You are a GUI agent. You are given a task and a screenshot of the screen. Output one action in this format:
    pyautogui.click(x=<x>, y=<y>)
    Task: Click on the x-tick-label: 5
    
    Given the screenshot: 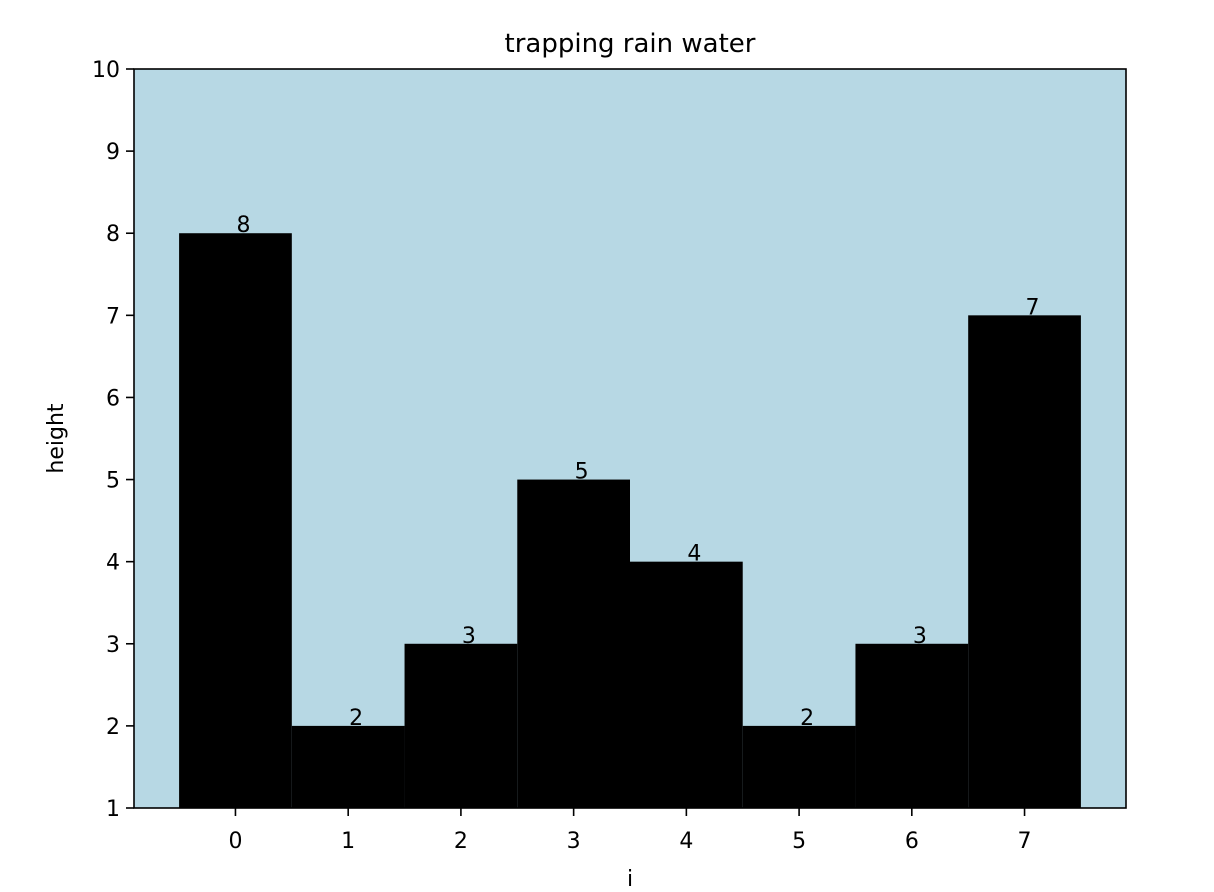 What is the action you would take?
    pyautogui.click(x=799, y=841)
    